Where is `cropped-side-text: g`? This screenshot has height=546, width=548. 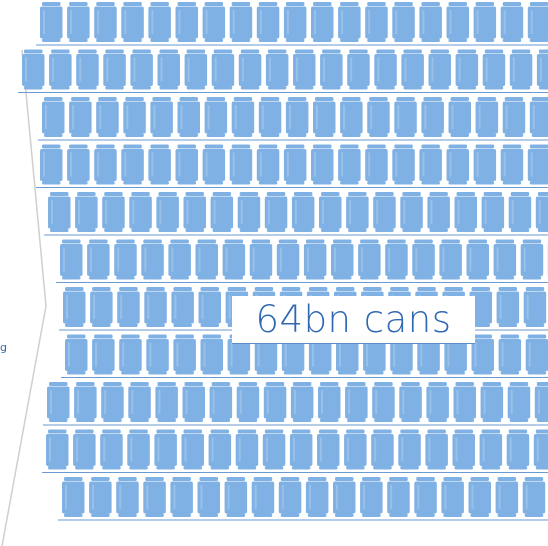
cropped-side-text: g is located at coordinates (3, 347).